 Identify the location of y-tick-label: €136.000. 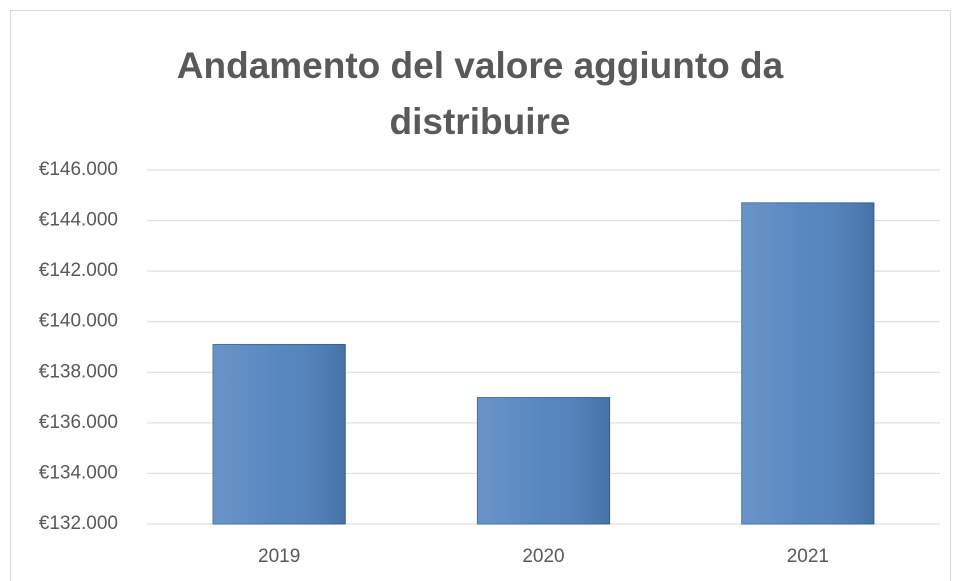
(78, 422).